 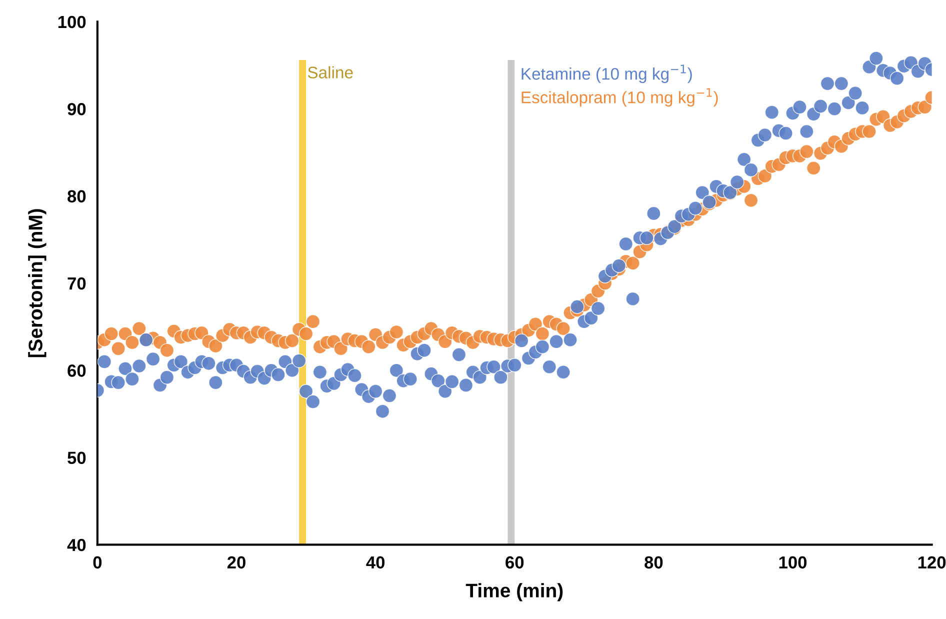 What do you see at coordinates (77, 196) in the screenshot?
I see `y-tick-label: 80` at bounding box center [77, 196].